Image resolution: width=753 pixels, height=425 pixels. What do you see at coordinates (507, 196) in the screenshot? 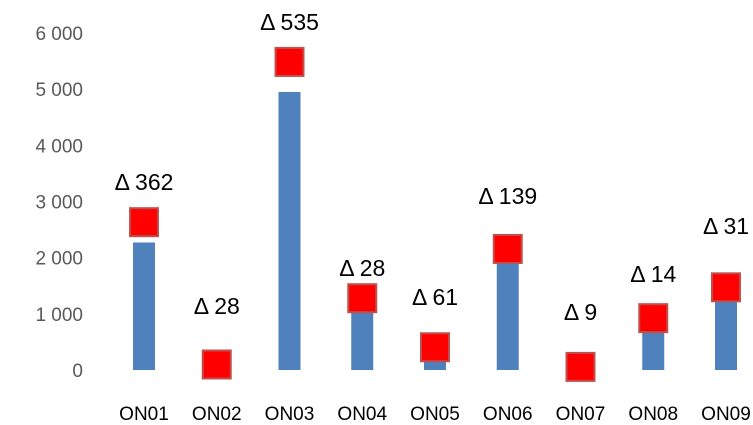
I see `delta-data-label: Δ 139` at bounding box center [507, 196].